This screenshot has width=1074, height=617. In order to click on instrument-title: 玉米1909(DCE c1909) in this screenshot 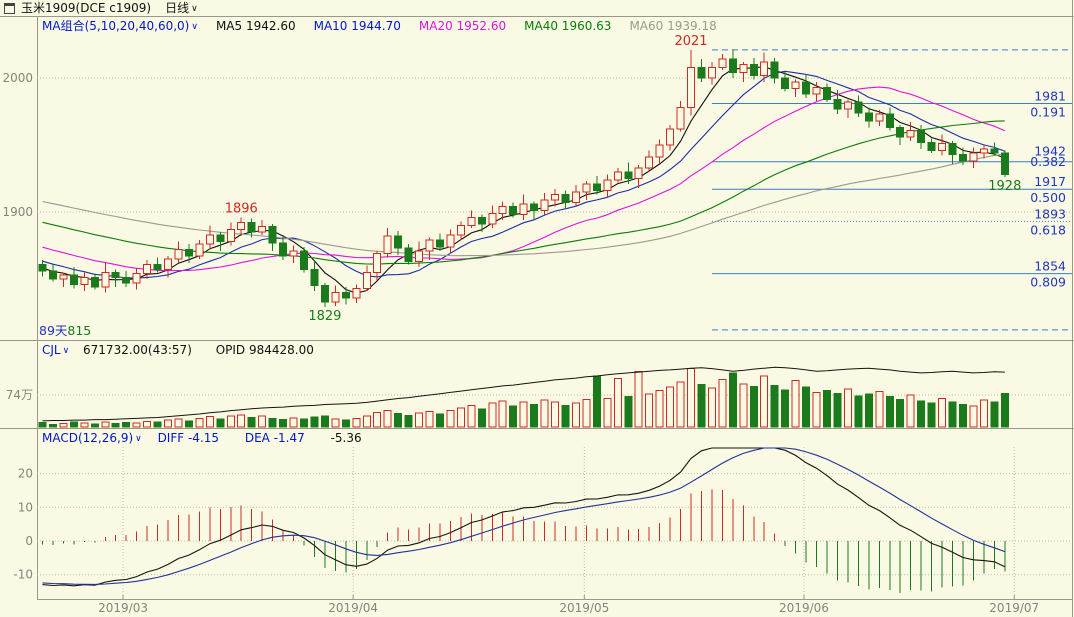, I will do `click(86, 8)`.